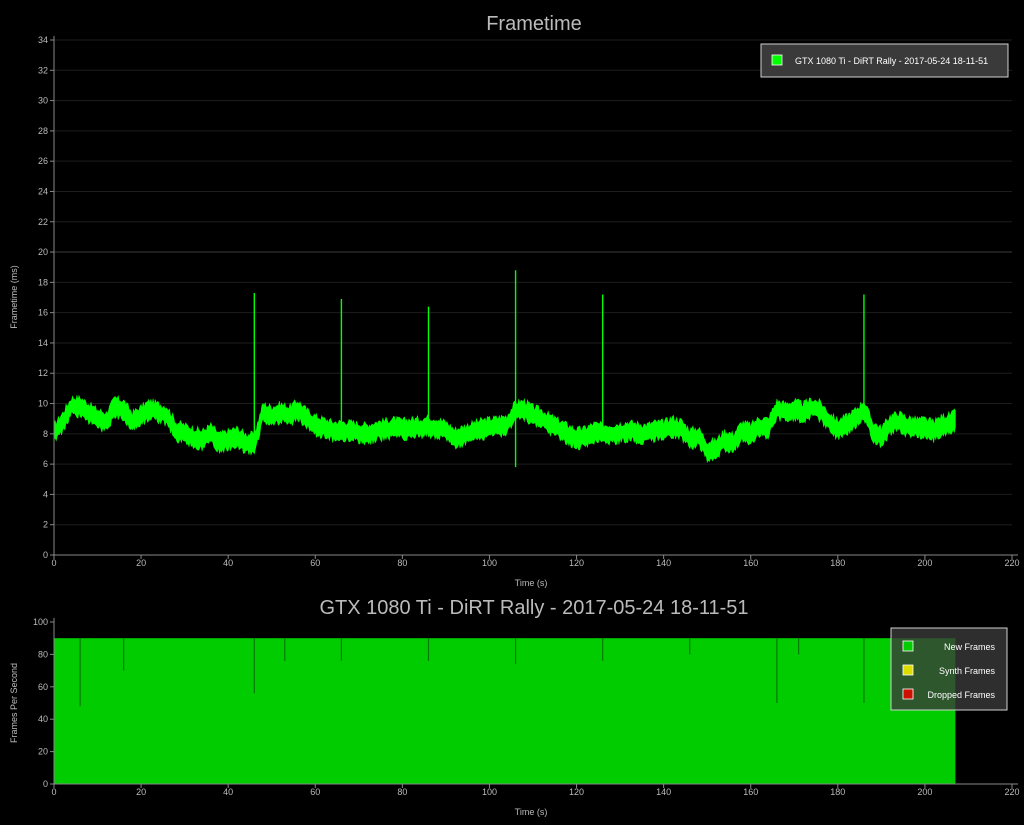 The image size is (1024, 825). Describe the element at coordinates (531, 812) in the screenshot. I see `fps-x-axis-label: Time (s)` at that location.